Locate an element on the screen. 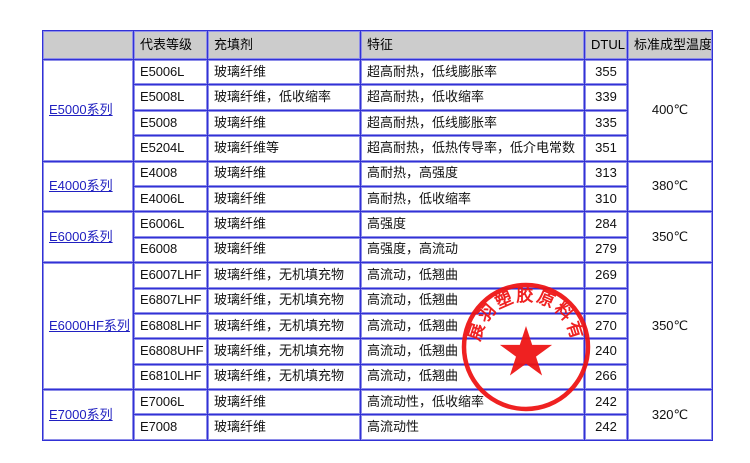 The image size is (750, 463). grade-cell: E4006L is located at coordinates (170, 199).